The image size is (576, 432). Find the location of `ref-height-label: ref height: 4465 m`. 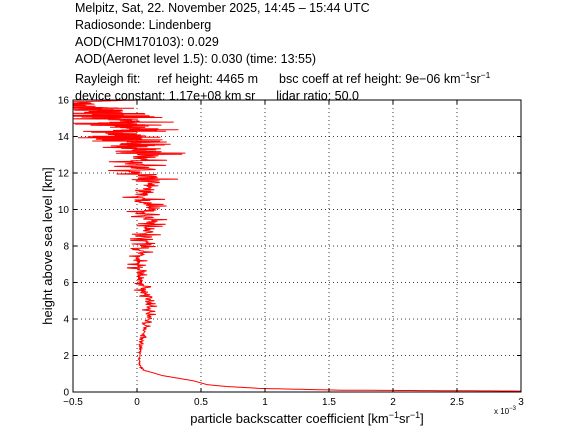

ref-height-label: ref height: 4465 m is located at coordinates (208, 79).